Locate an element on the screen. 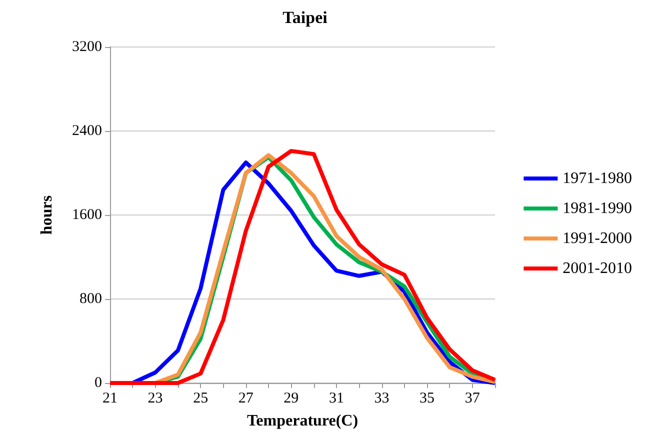  y-tick-label: 2400 is located at coordinates (87, 131).